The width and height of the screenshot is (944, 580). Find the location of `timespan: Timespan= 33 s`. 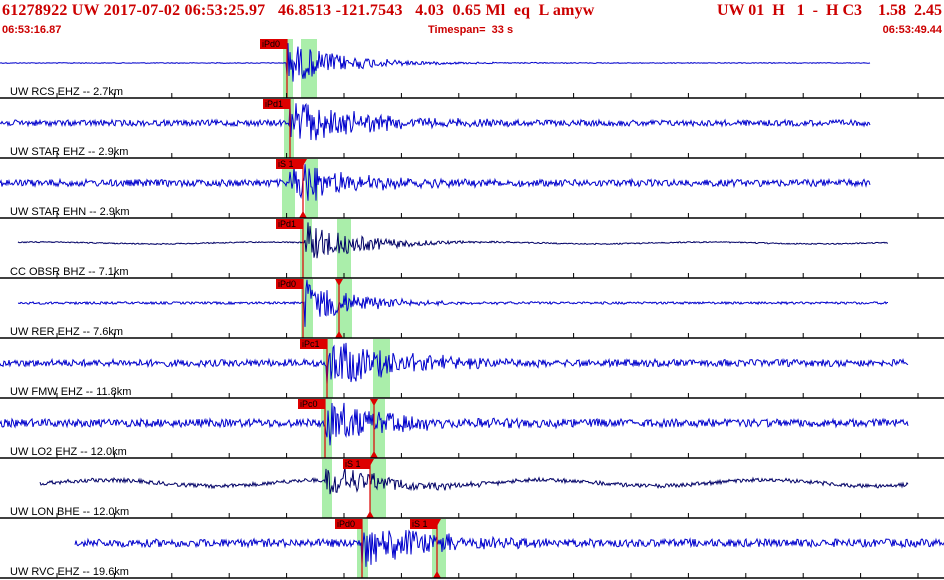

timespan: Timespan= 33 s is located at coordinates (471, 30).